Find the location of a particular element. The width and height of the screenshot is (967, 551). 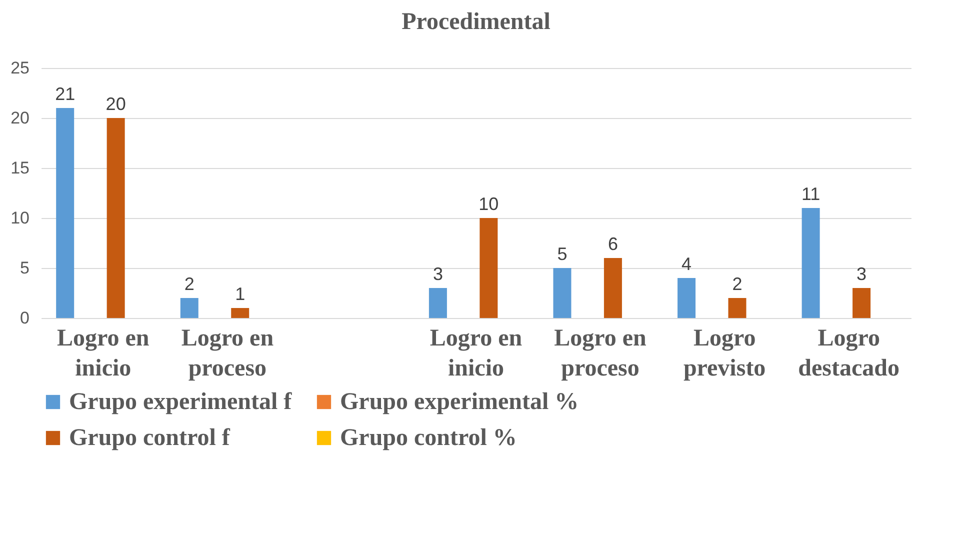

data-label: 21 is located at coordinates (65, 94).